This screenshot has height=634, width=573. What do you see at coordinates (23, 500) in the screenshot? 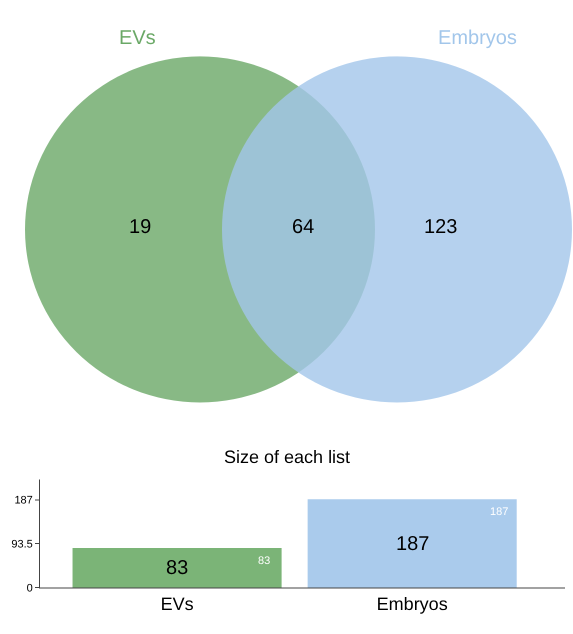
I see `y-tick-label: 187` at bounding box center [23, 500].